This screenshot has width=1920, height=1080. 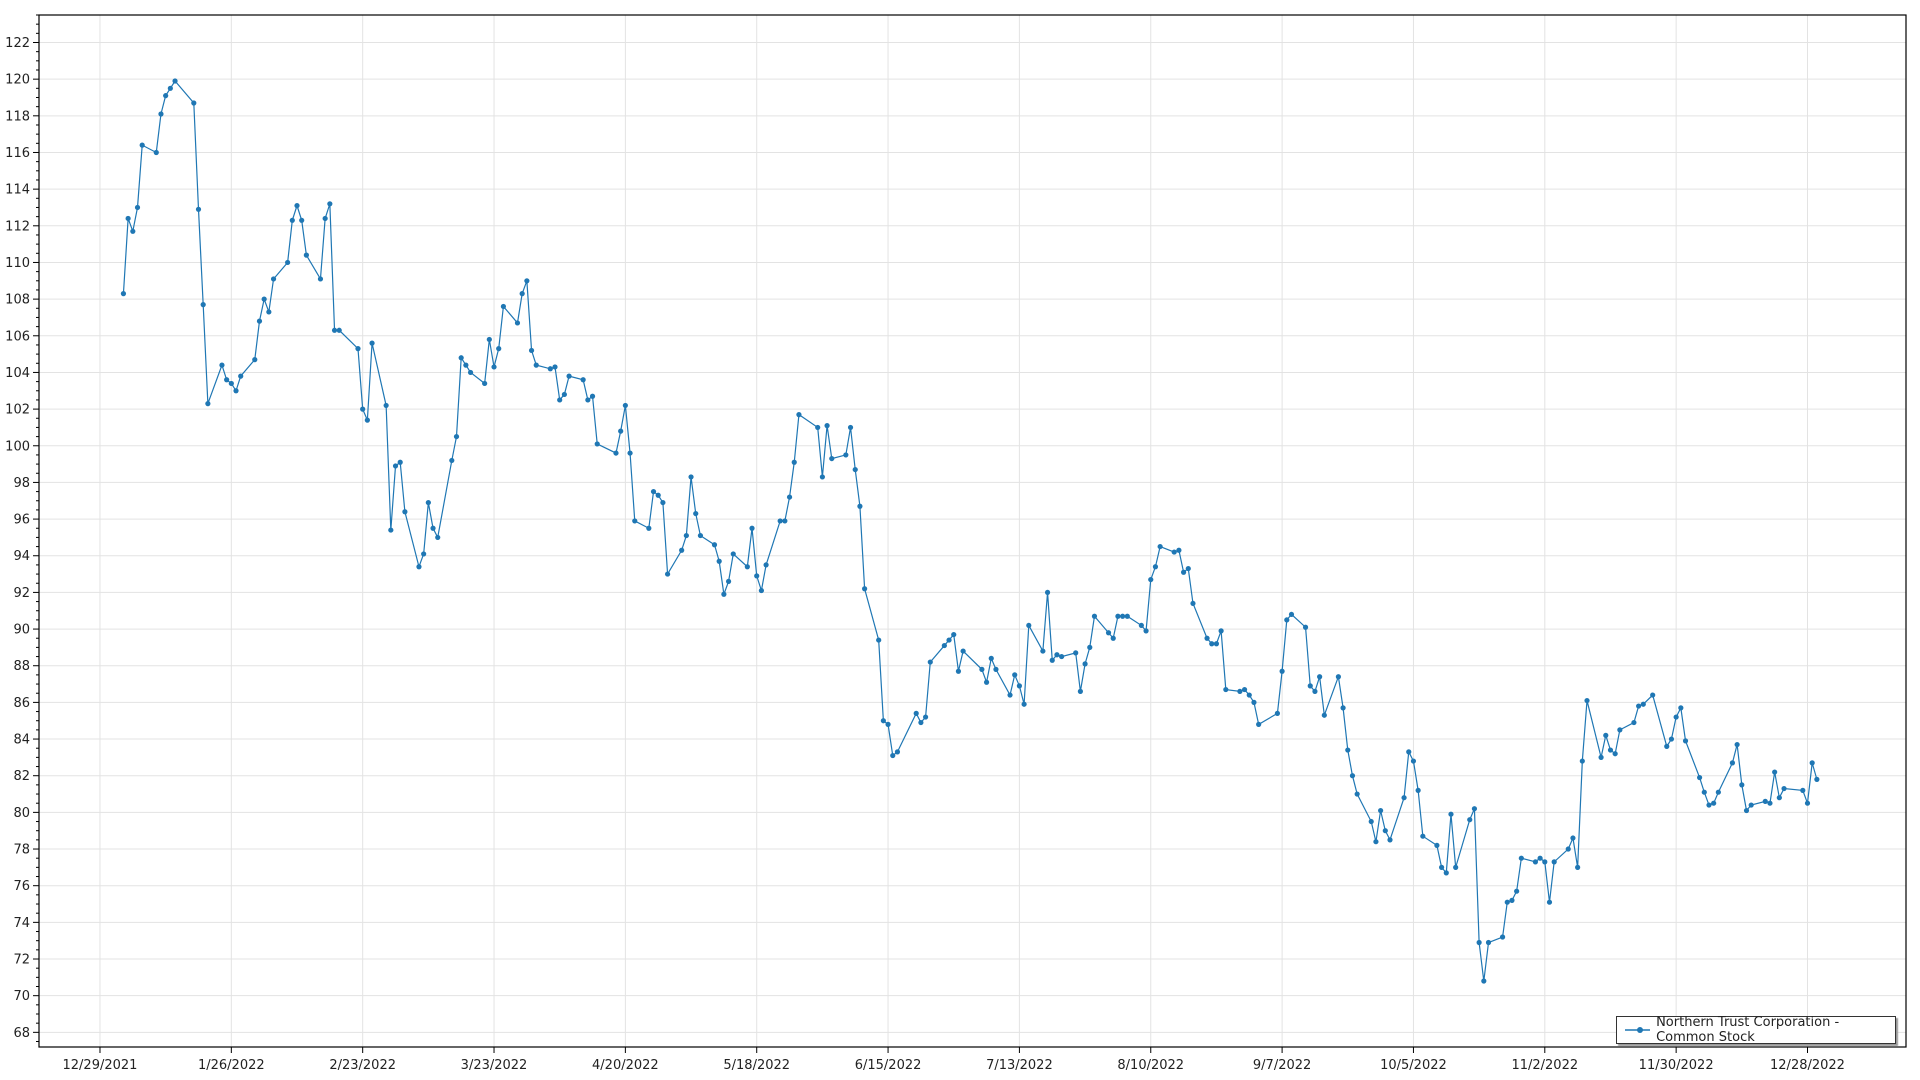 I want to click on y-tick-label: 90, so click(x=21, y=630).